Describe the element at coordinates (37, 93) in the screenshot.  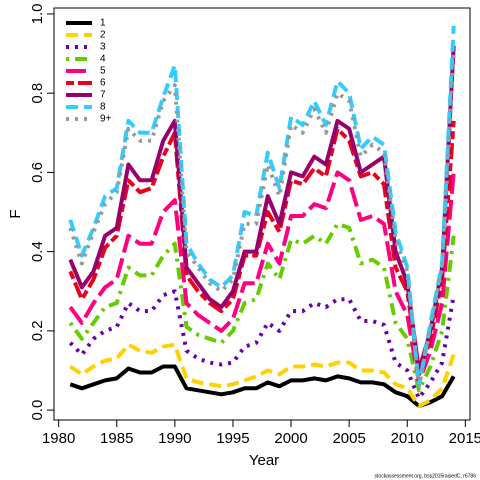
I see `y-tick-label: 0.8` at that location.